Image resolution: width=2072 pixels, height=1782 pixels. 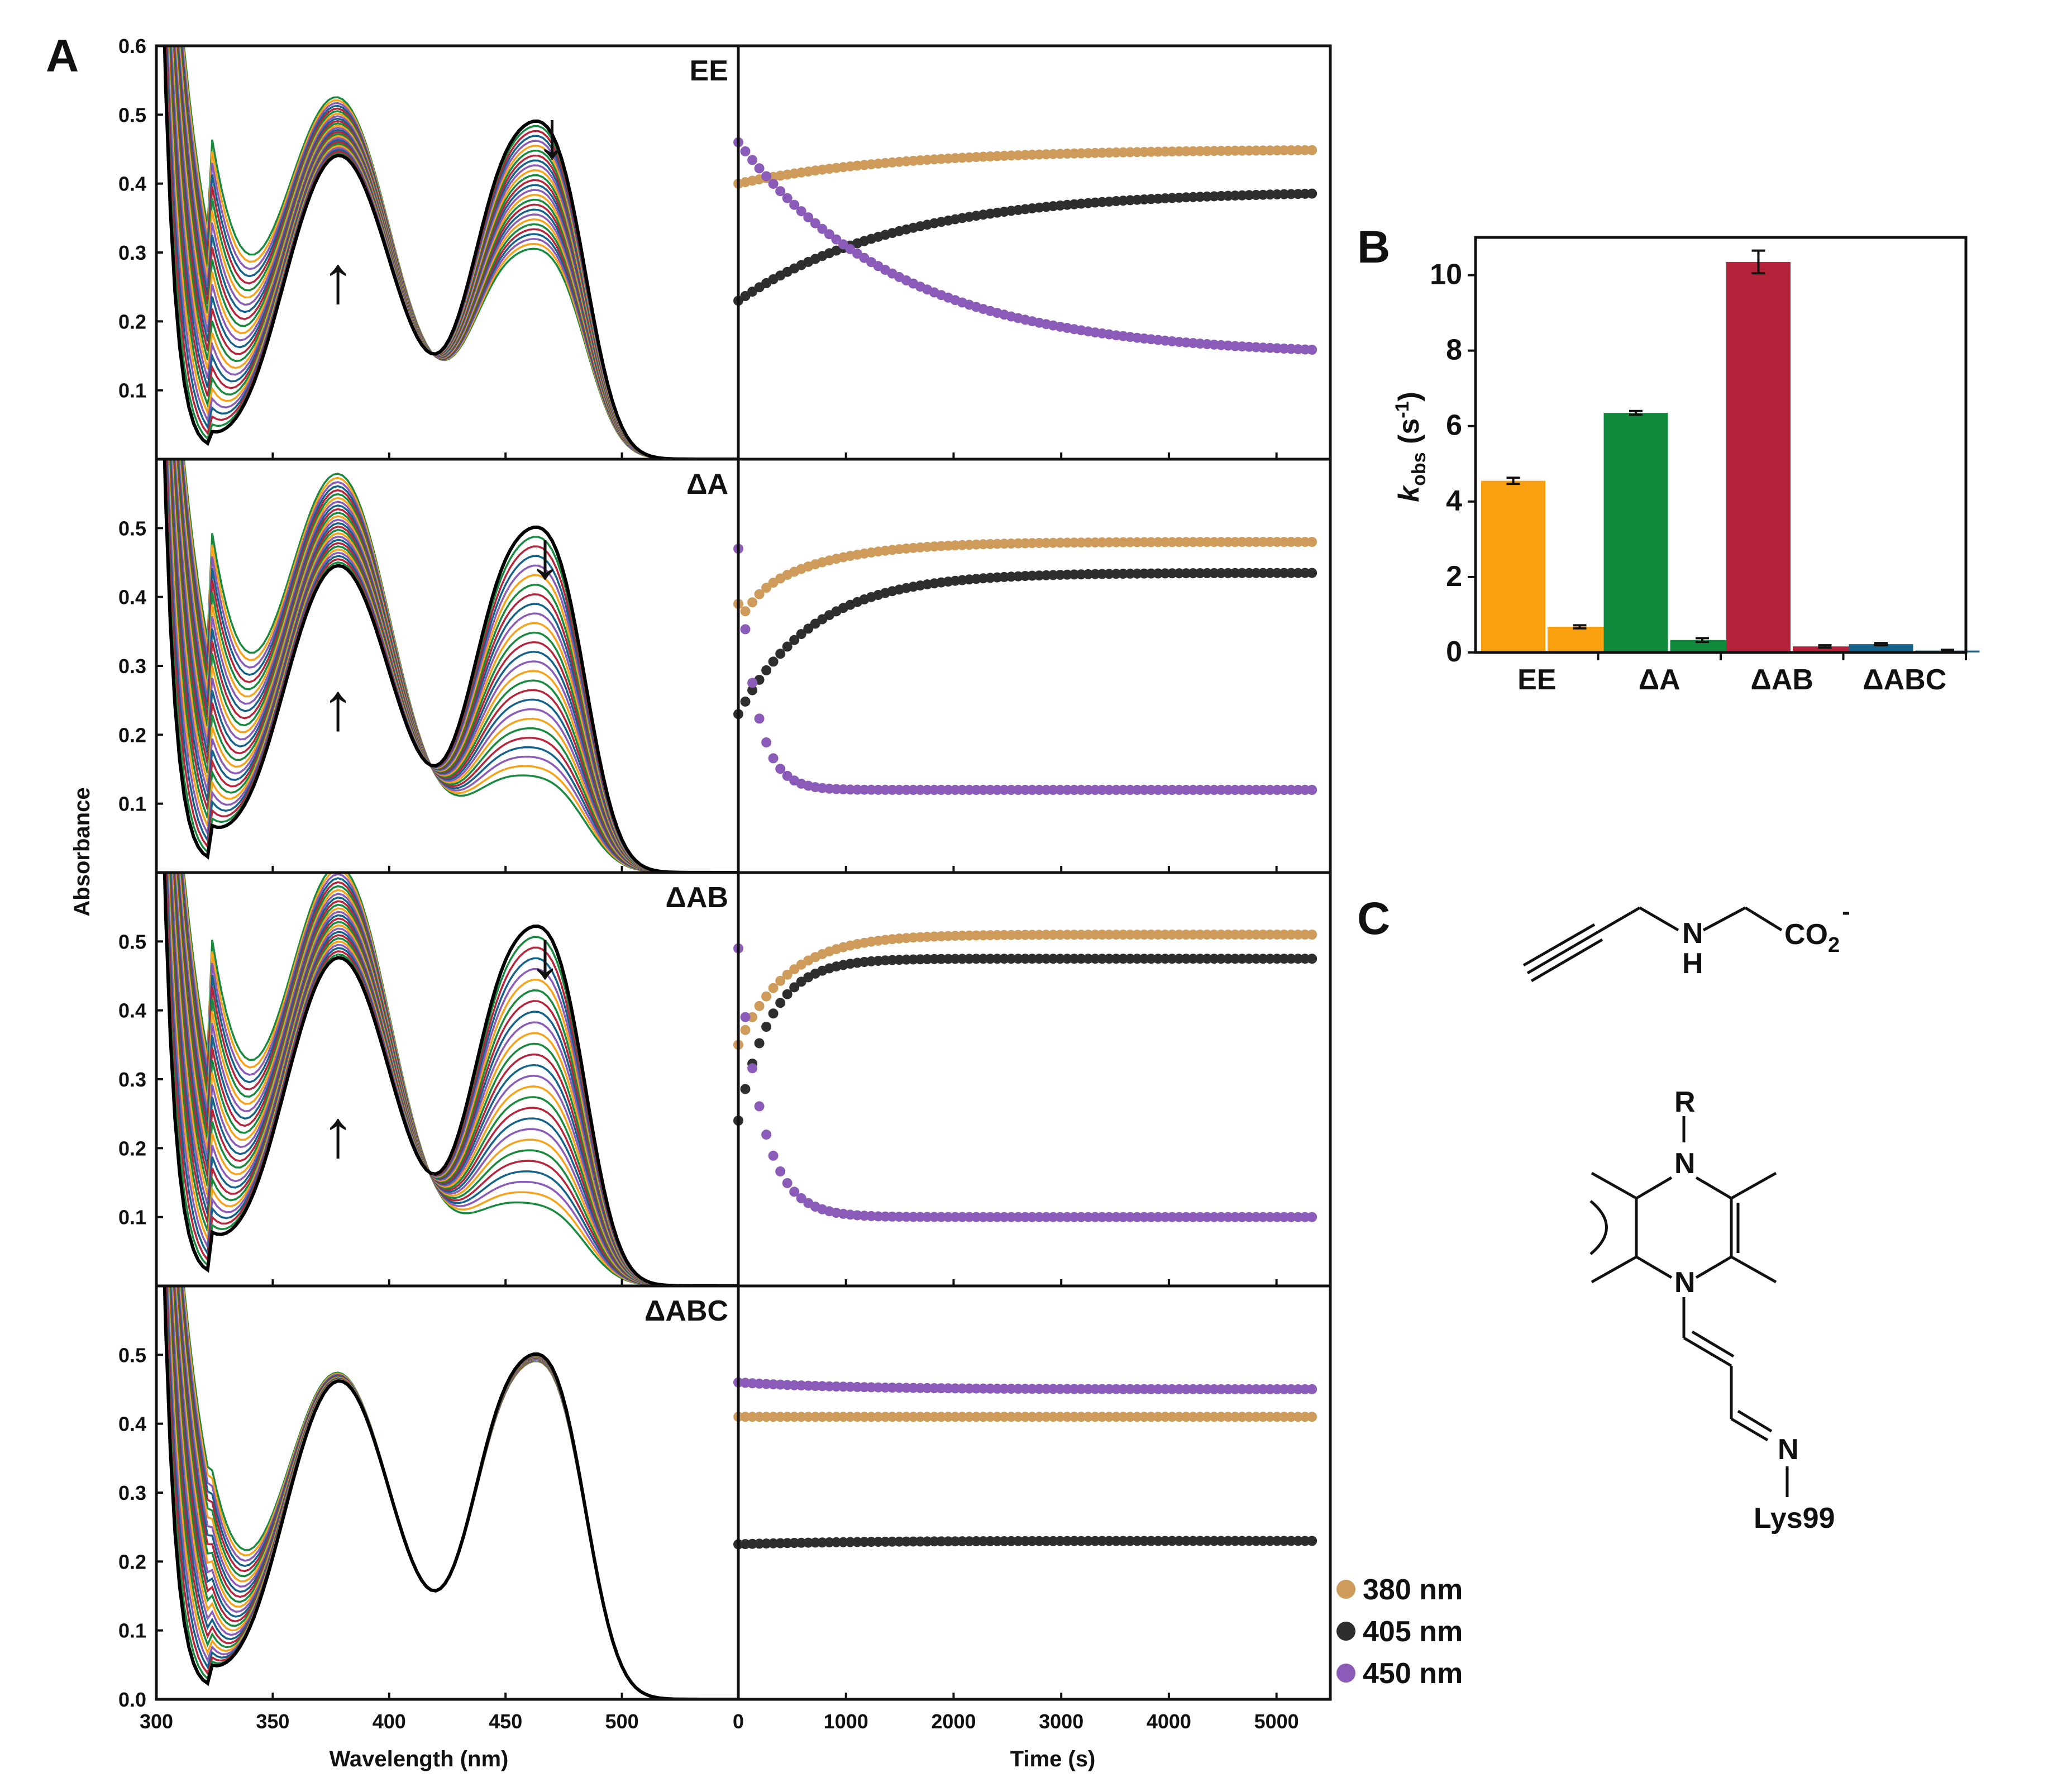 I want to click on imine-bond, so click(x=1749, y=1429).